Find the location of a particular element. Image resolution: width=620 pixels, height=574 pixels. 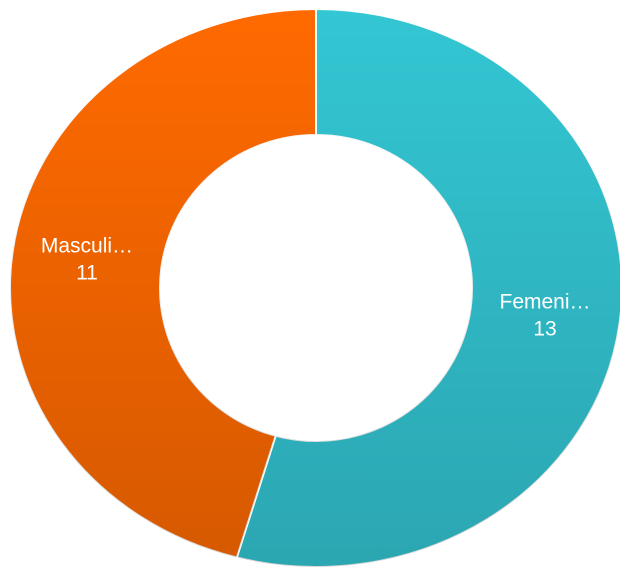

slice-value: 13 is located at coordinates (544, 329).